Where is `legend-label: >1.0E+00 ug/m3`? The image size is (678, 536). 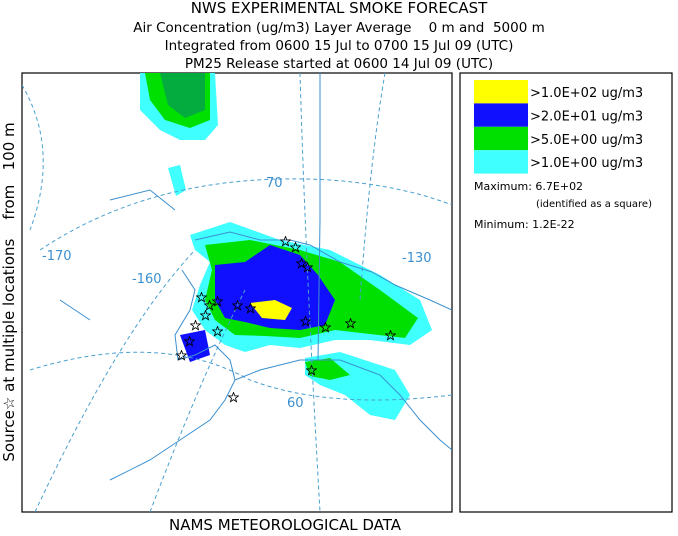
legend-label: >1.0E+00 ug/m3 is located at coordinates (586, 163).